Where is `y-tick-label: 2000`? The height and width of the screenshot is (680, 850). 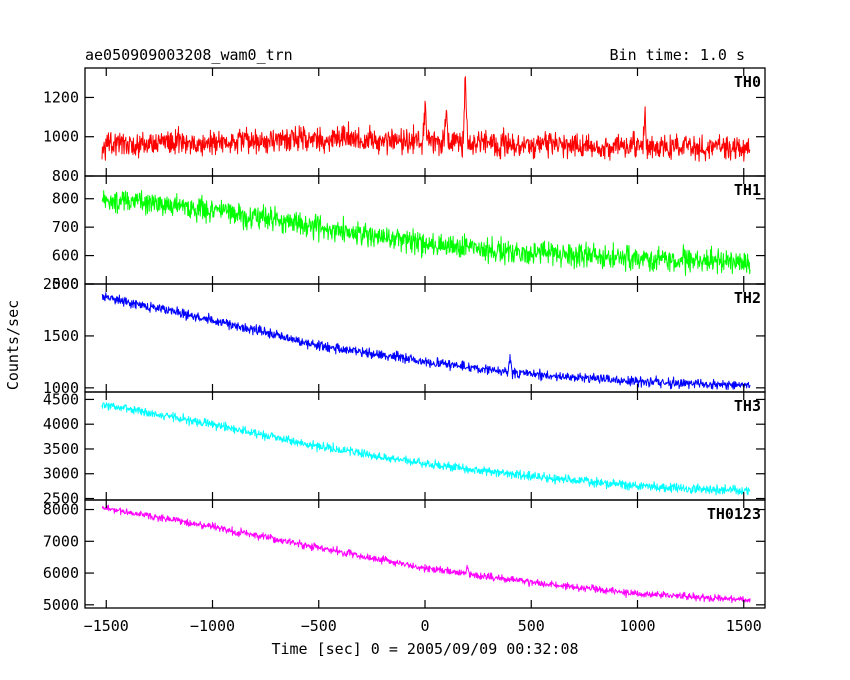 y-tick-label: 2000 is located at coordinates (61, 284).